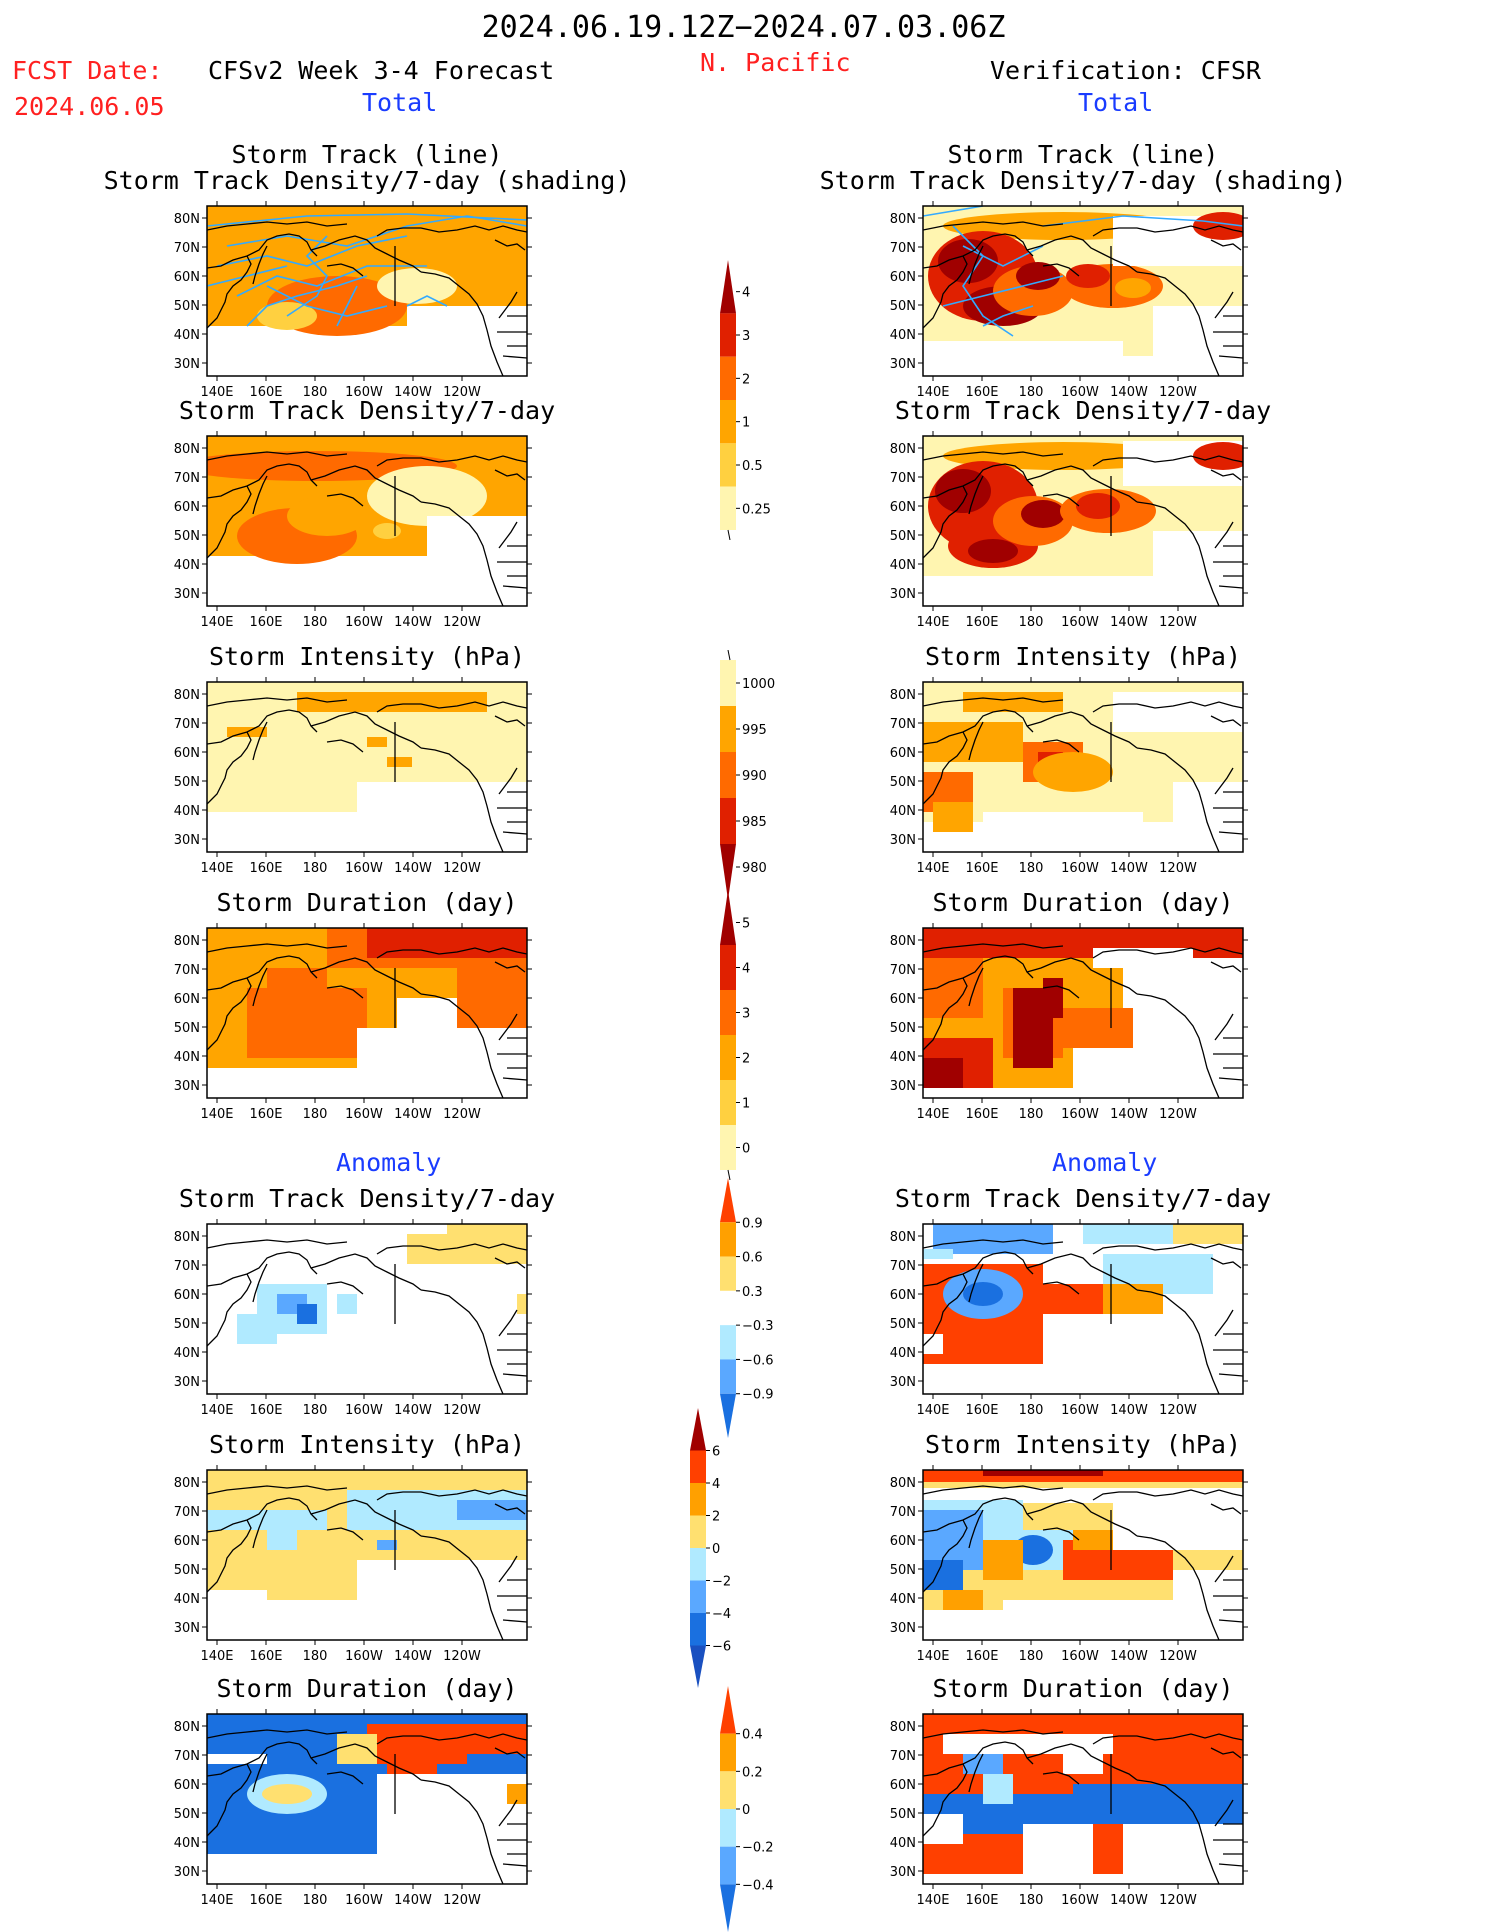  What do you see at coordinates (716, 1549) in the screenshot?
I see `colorbar-label: 0` at bounding box center [716, 1549].